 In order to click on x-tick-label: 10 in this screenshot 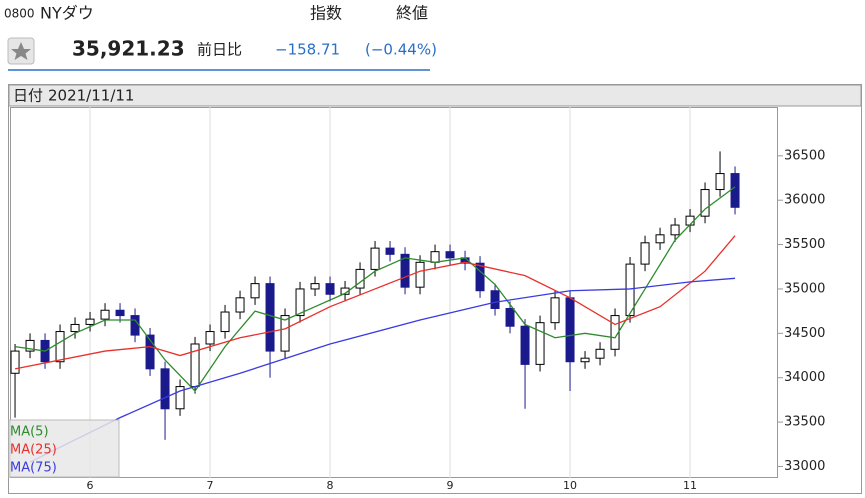, I will do `click(570, 485)`.